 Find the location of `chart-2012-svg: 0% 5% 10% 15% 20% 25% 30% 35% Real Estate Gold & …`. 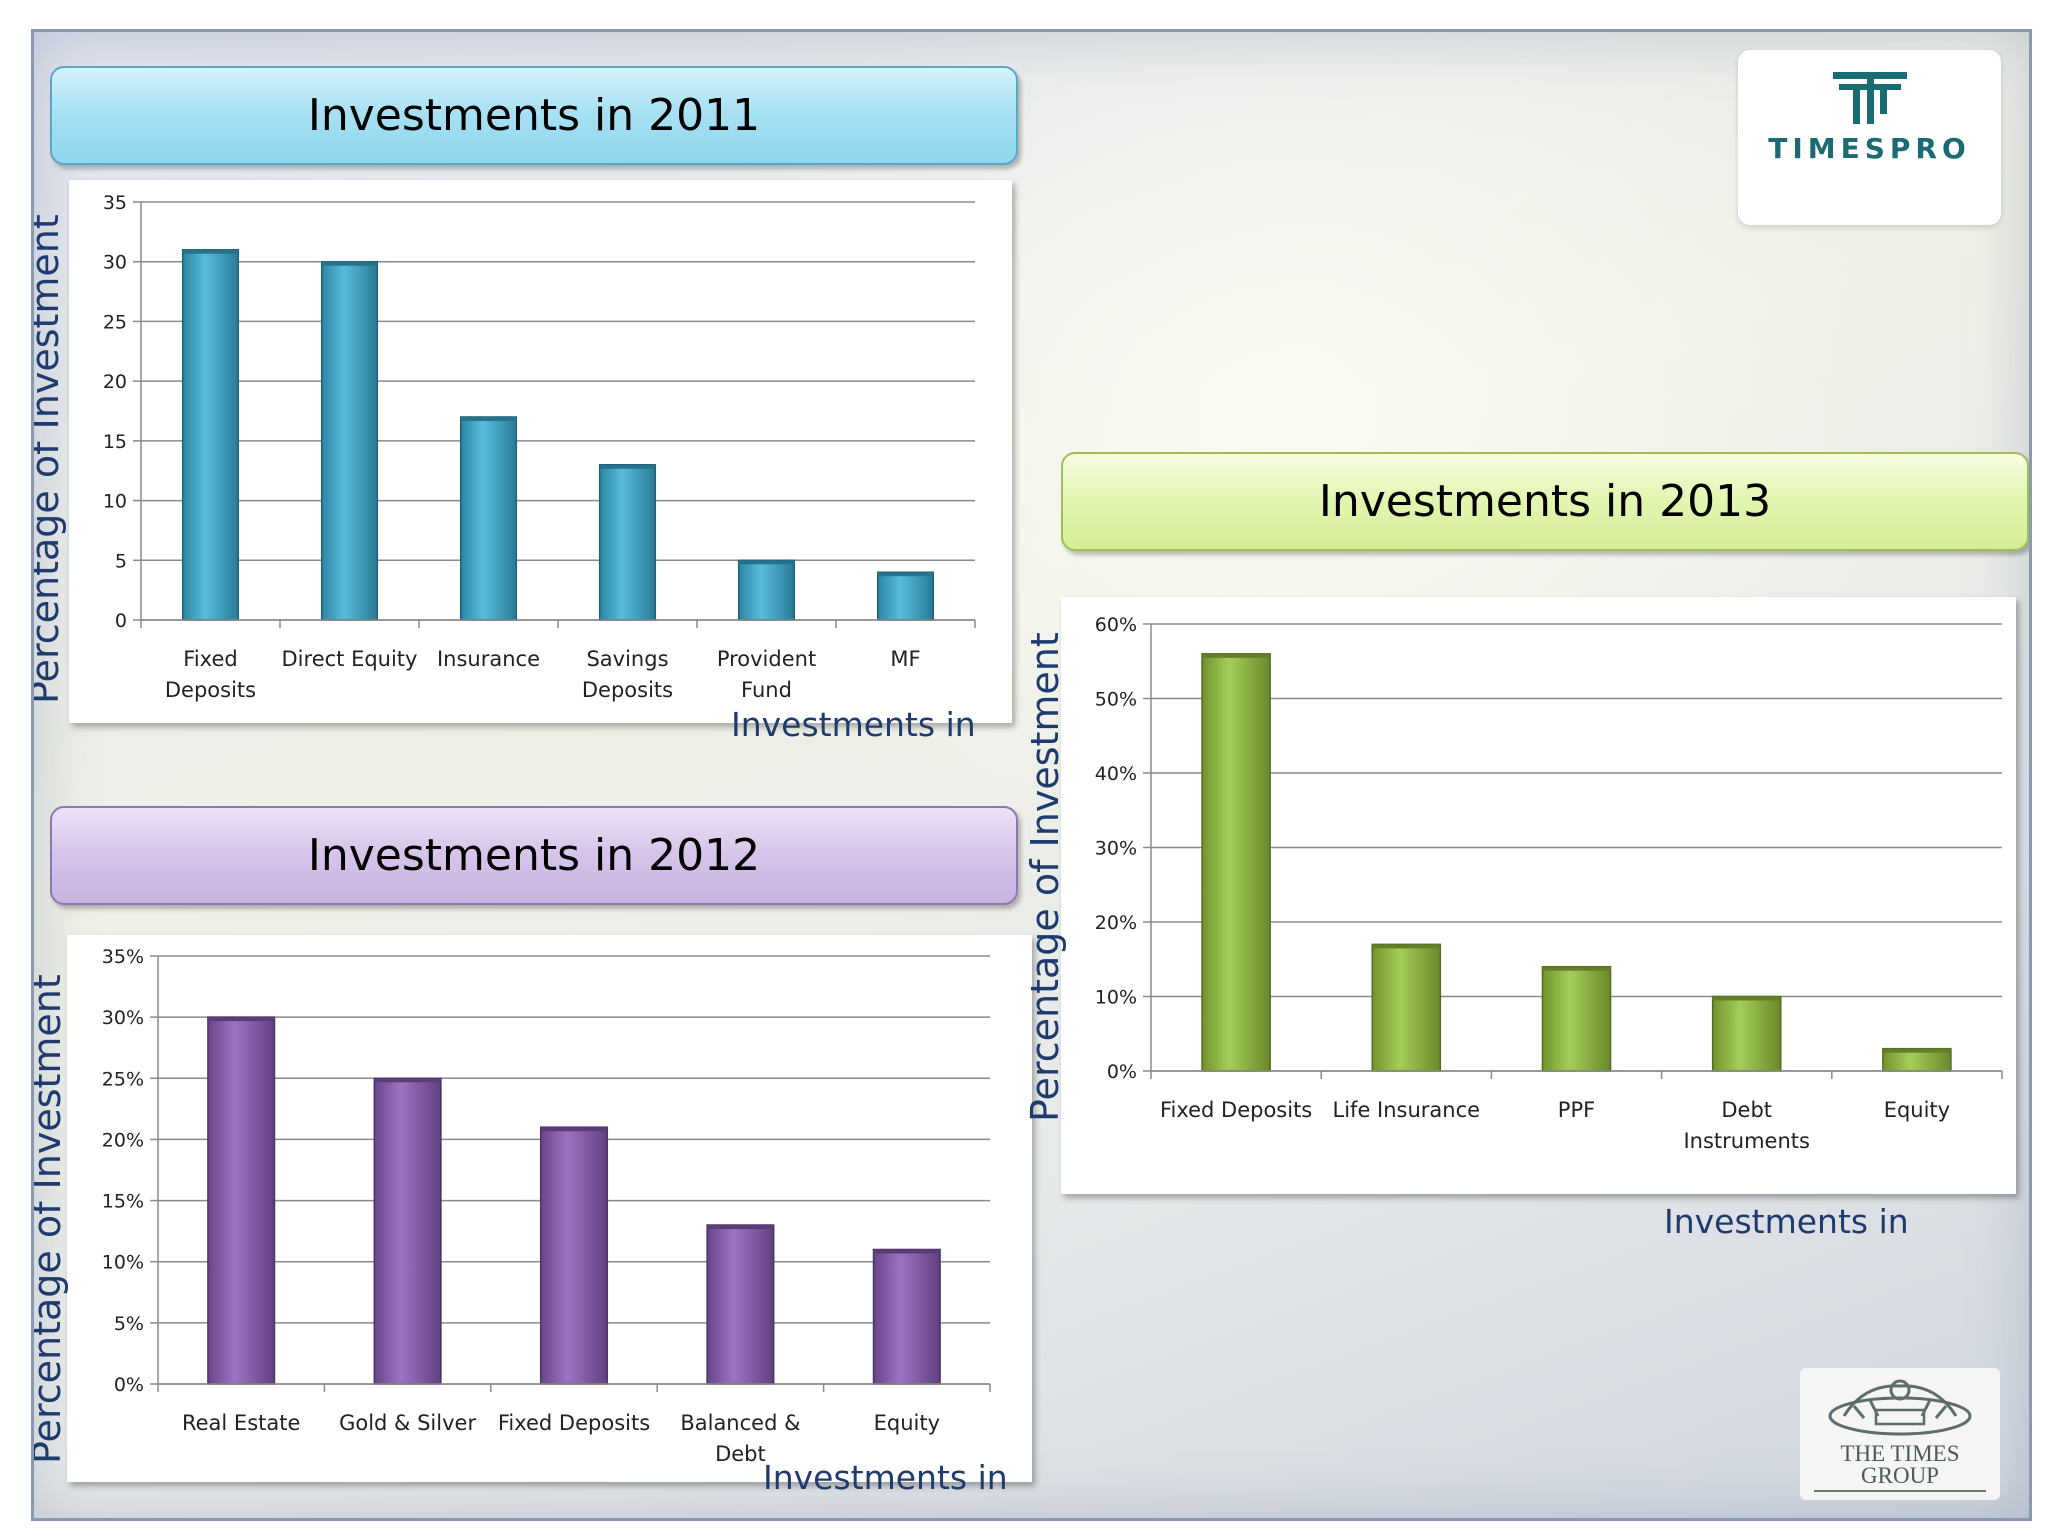

chart-2012-svg: 0% 5% 10% 15% 20% 25% 30% 35% Real Estate Gold & … is located at coordinates (546, 1206).